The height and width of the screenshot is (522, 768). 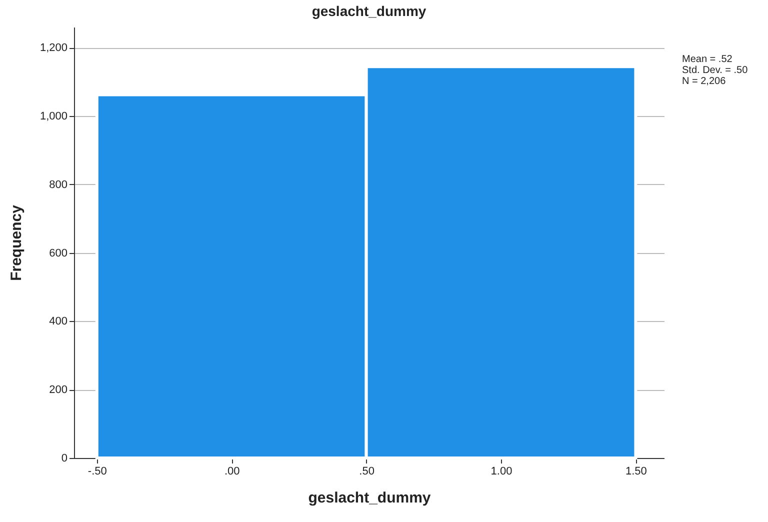 I want to click on x-tick-label: .00, so click(x=232, y=472).